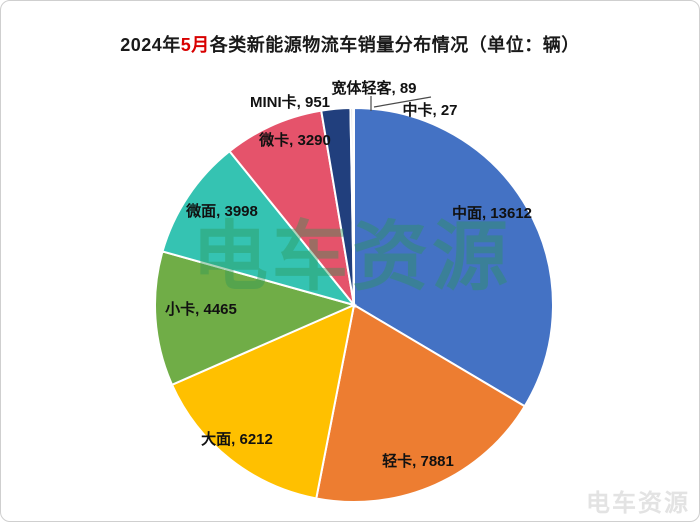 The width and height of the screenshot is (700, 522). I want to click on chart-title-month-highlight: 5月, so click(195, 45).